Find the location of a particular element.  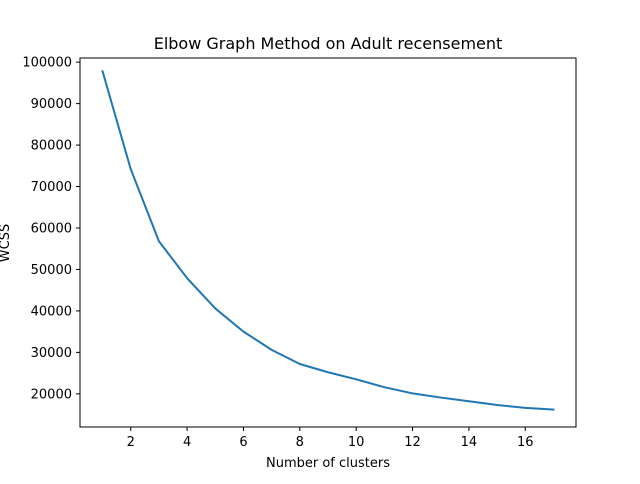

x-tick-label: 6 is located at coordinates (243, 442).